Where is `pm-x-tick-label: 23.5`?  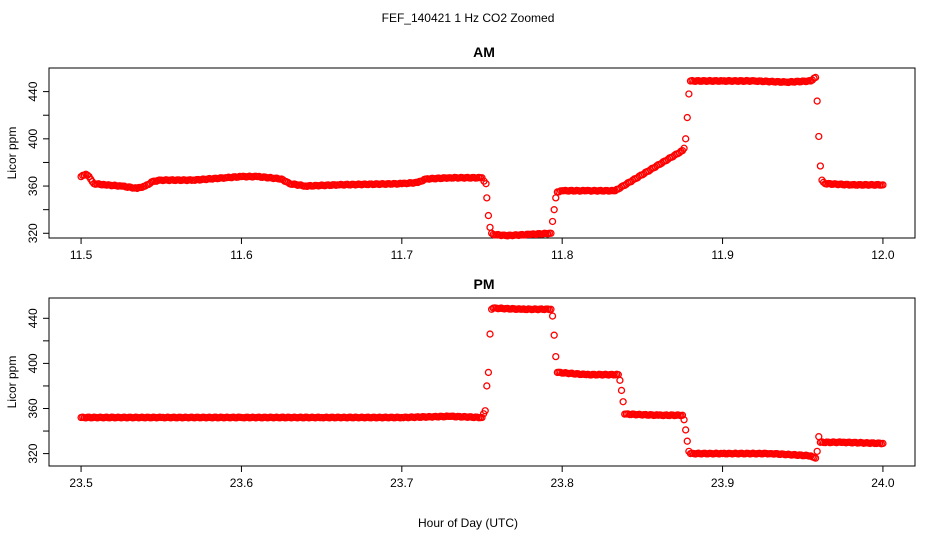 pm-x-tick-label: 23.5 is located at coordinates (81, 483).